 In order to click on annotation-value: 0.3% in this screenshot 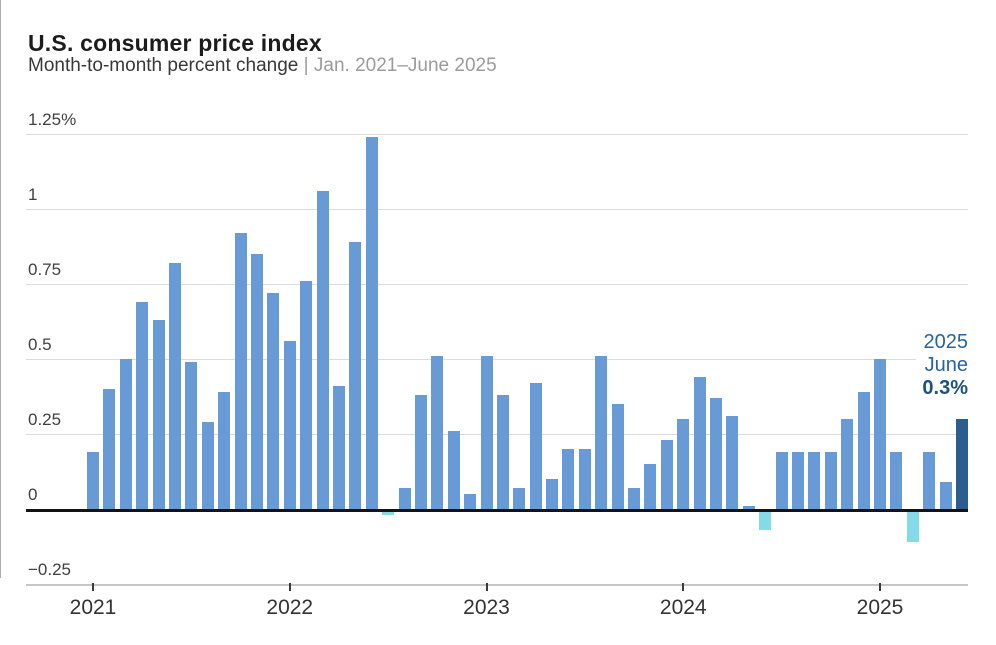, I will do `click(945, 388)`.